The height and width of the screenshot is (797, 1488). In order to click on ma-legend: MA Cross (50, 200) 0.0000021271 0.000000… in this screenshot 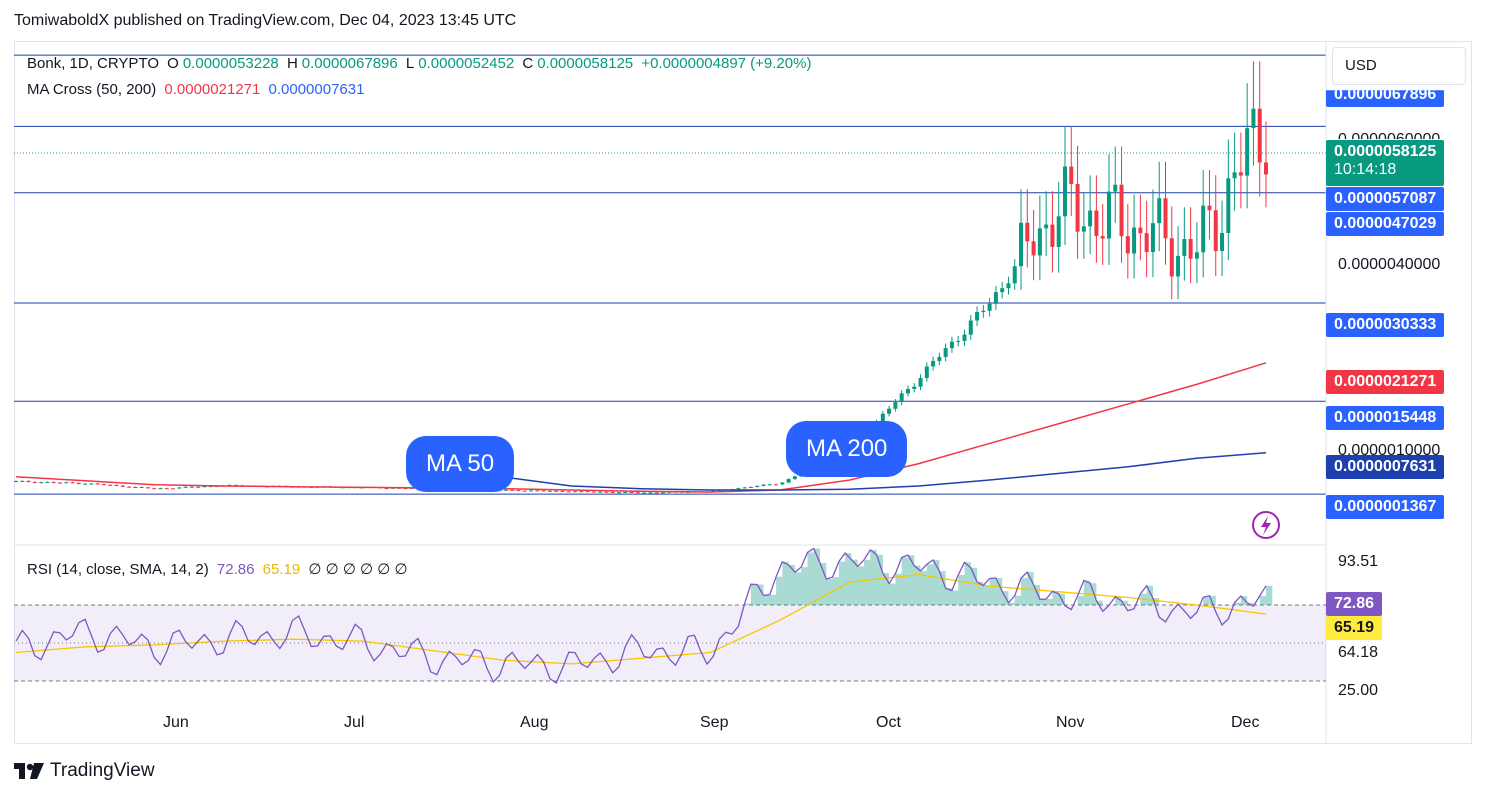, I will do `click(197, 89)`.